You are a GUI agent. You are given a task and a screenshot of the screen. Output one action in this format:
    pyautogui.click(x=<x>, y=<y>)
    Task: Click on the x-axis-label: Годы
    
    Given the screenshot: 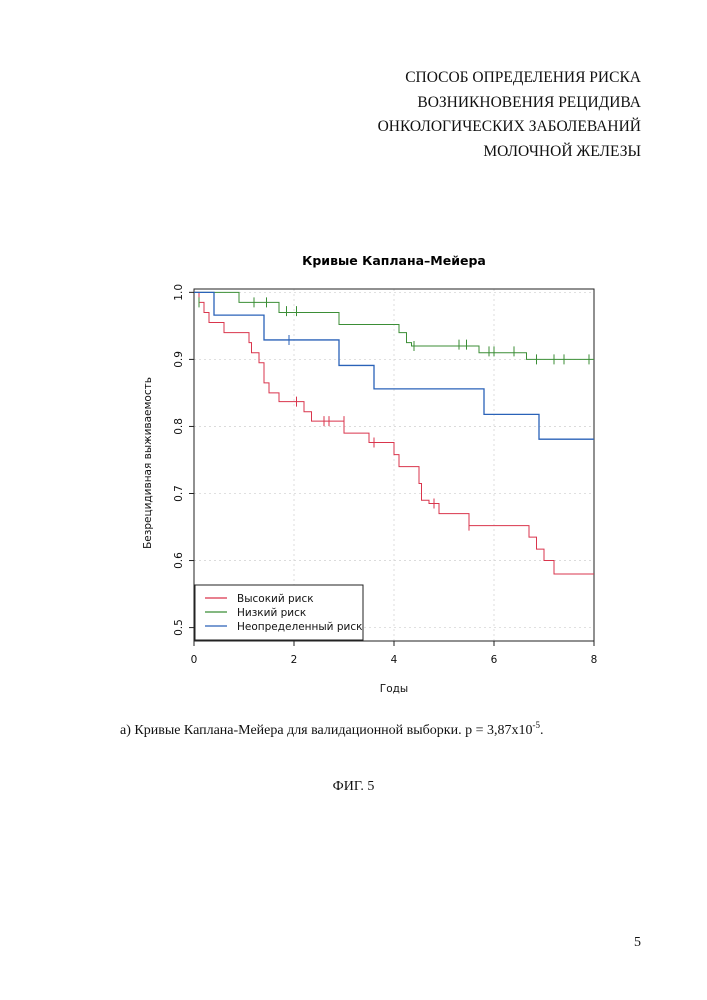 What is the action you would take?
    pyautogui.click(x=394, y=689)
    